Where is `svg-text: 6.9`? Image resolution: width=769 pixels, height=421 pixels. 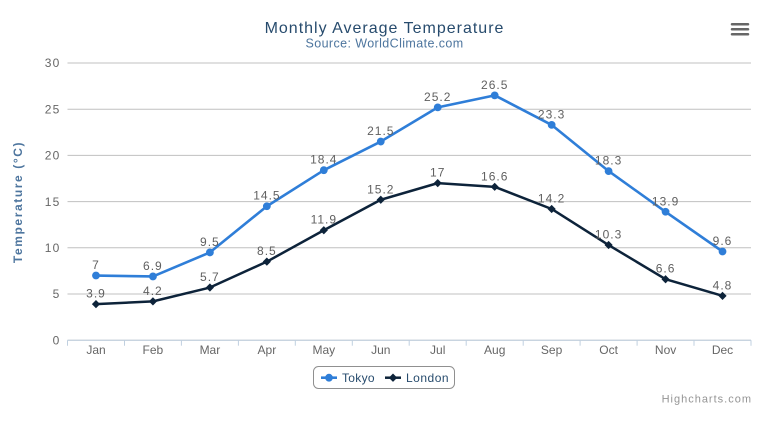
svg-text: 6.9 is located at coordinates (153, 266).